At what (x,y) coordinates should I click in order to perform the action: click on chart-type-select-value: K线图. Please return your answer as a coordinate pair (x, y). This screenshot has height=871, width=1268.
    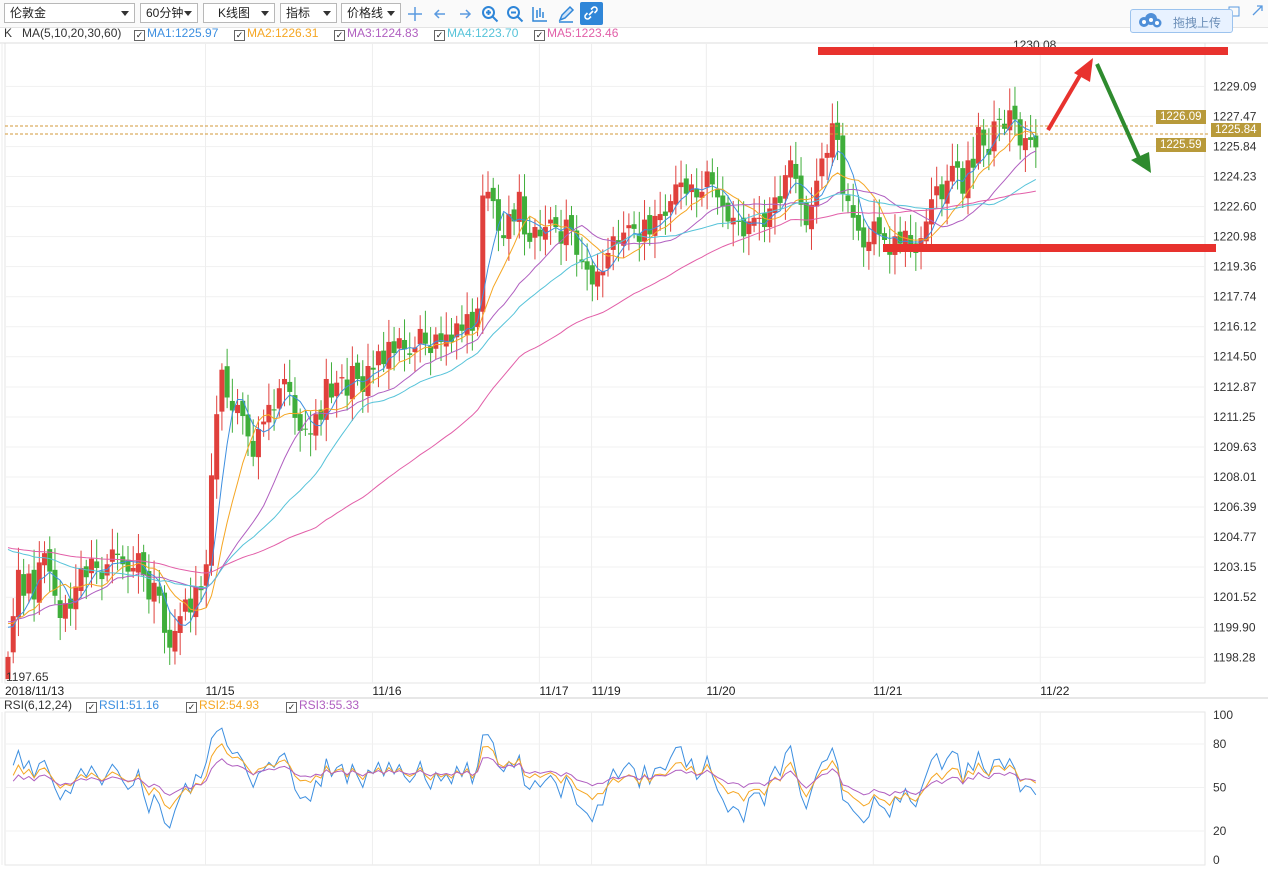
    Looking at the image, I should click on (234, 13).